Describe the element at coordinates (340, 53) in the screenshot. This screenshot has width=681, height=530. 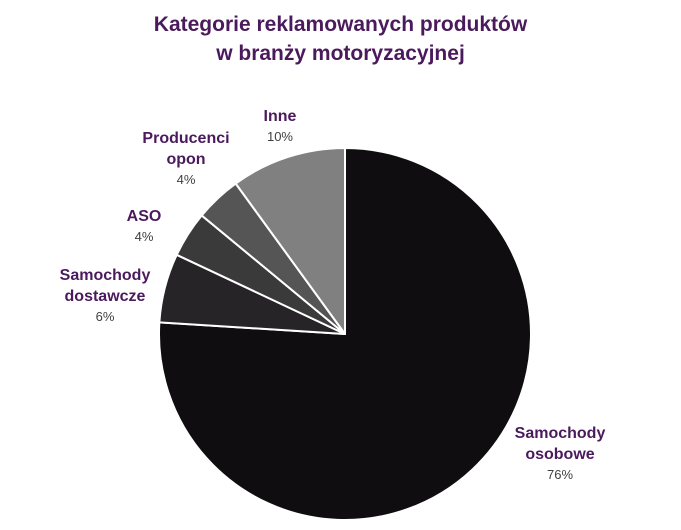
I see `chart-title-line-2: w branży motoryzacyjnej` at that location.